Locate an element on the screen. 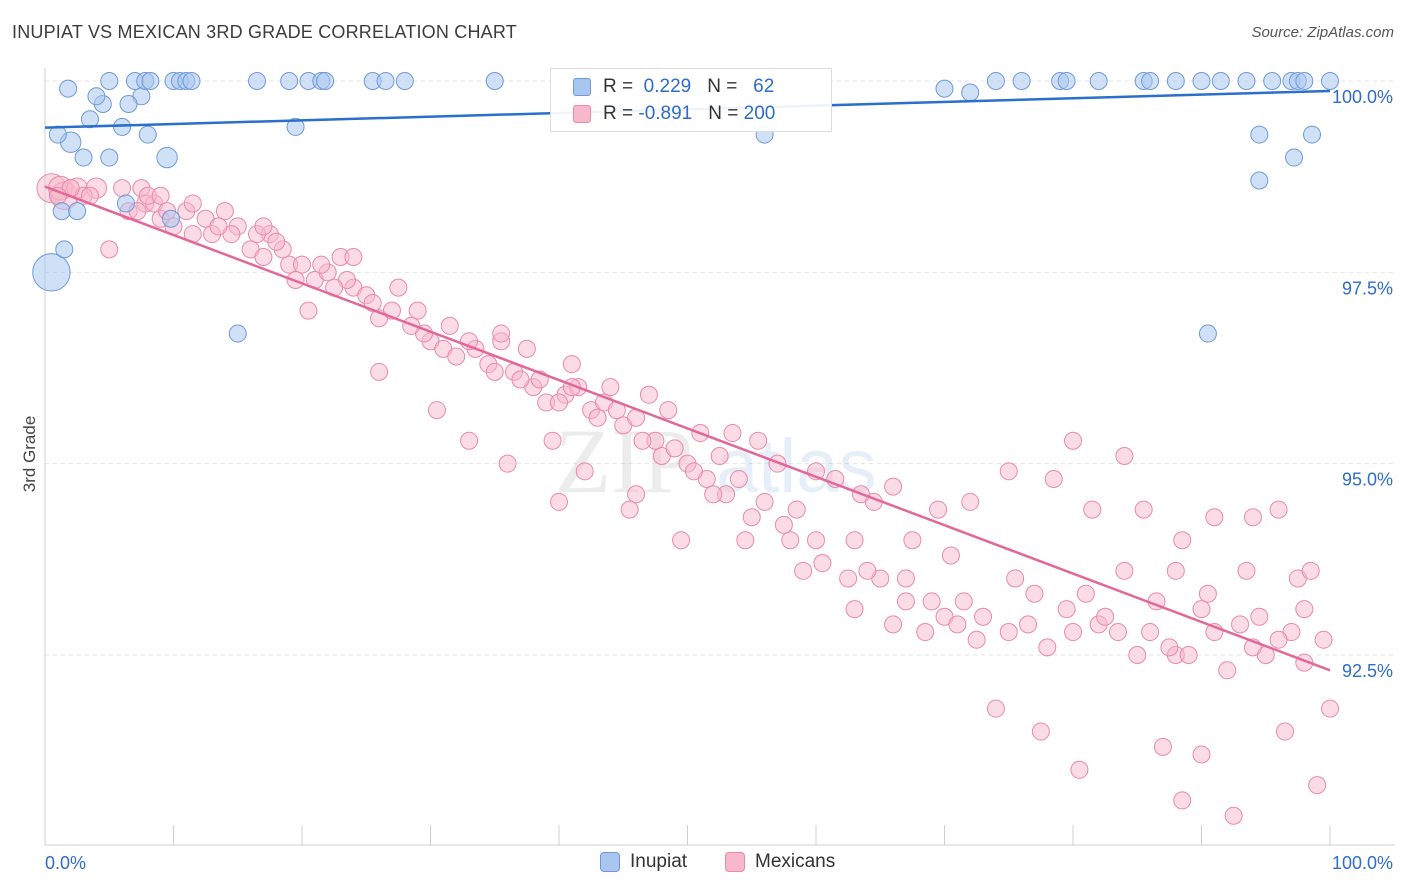 The height and width of the screenshot is (892, 1406). legend-item-mexicans: Mexicans is located at coordinates (780, 862).